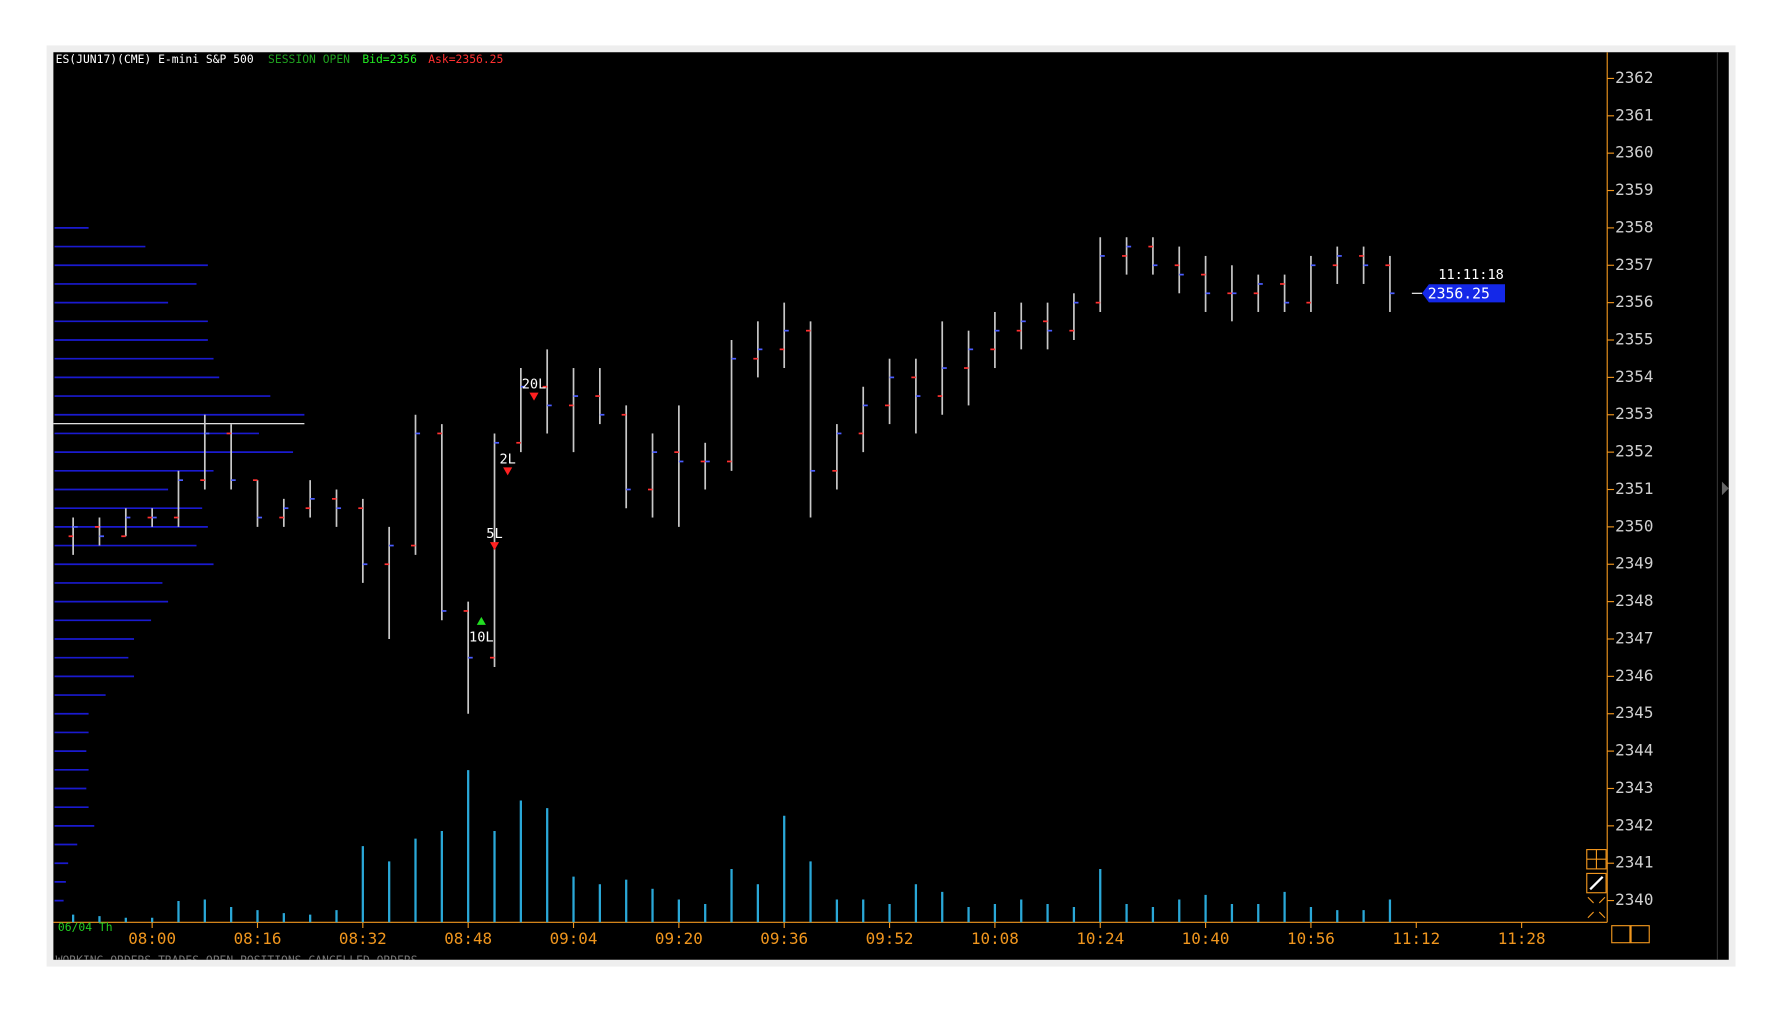  What do you see at coordinates (1459, 293) in the screenshot?
I see `last-price-label: 2356.25` at bounding box center [1459, 293].